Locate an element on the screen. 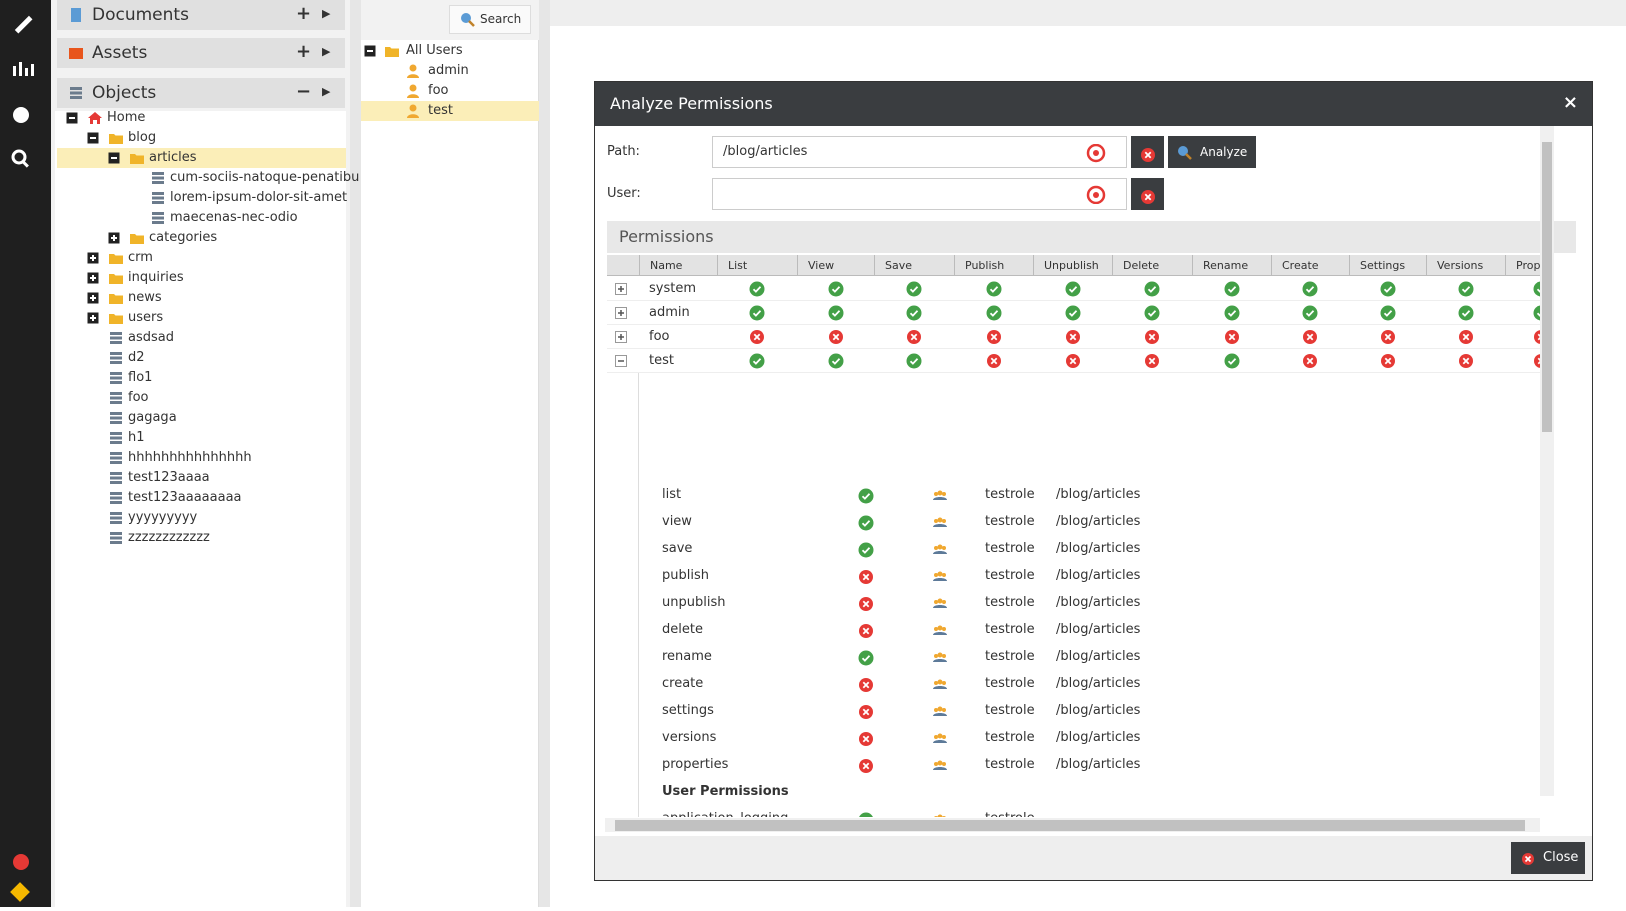 The width and height of the screenshot is (1626, 911). tree-item: users is located at coordinates (145, 318).